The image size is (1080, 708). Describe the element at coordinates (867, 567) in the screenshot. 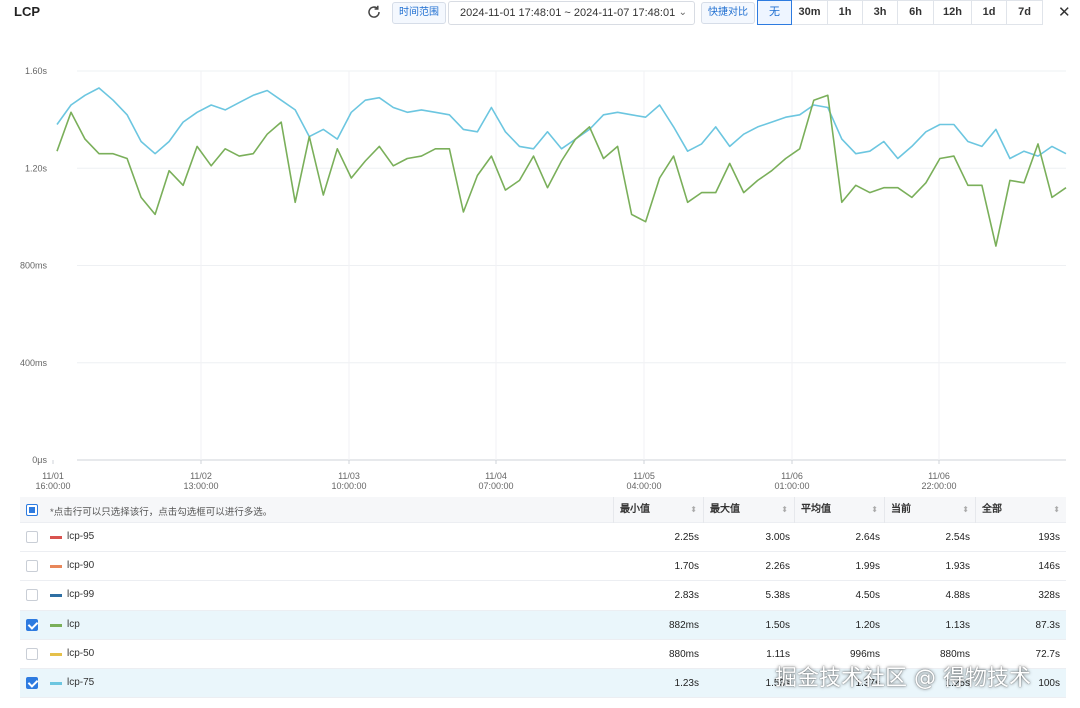

I see `cell-value: 1.99s` at that location.